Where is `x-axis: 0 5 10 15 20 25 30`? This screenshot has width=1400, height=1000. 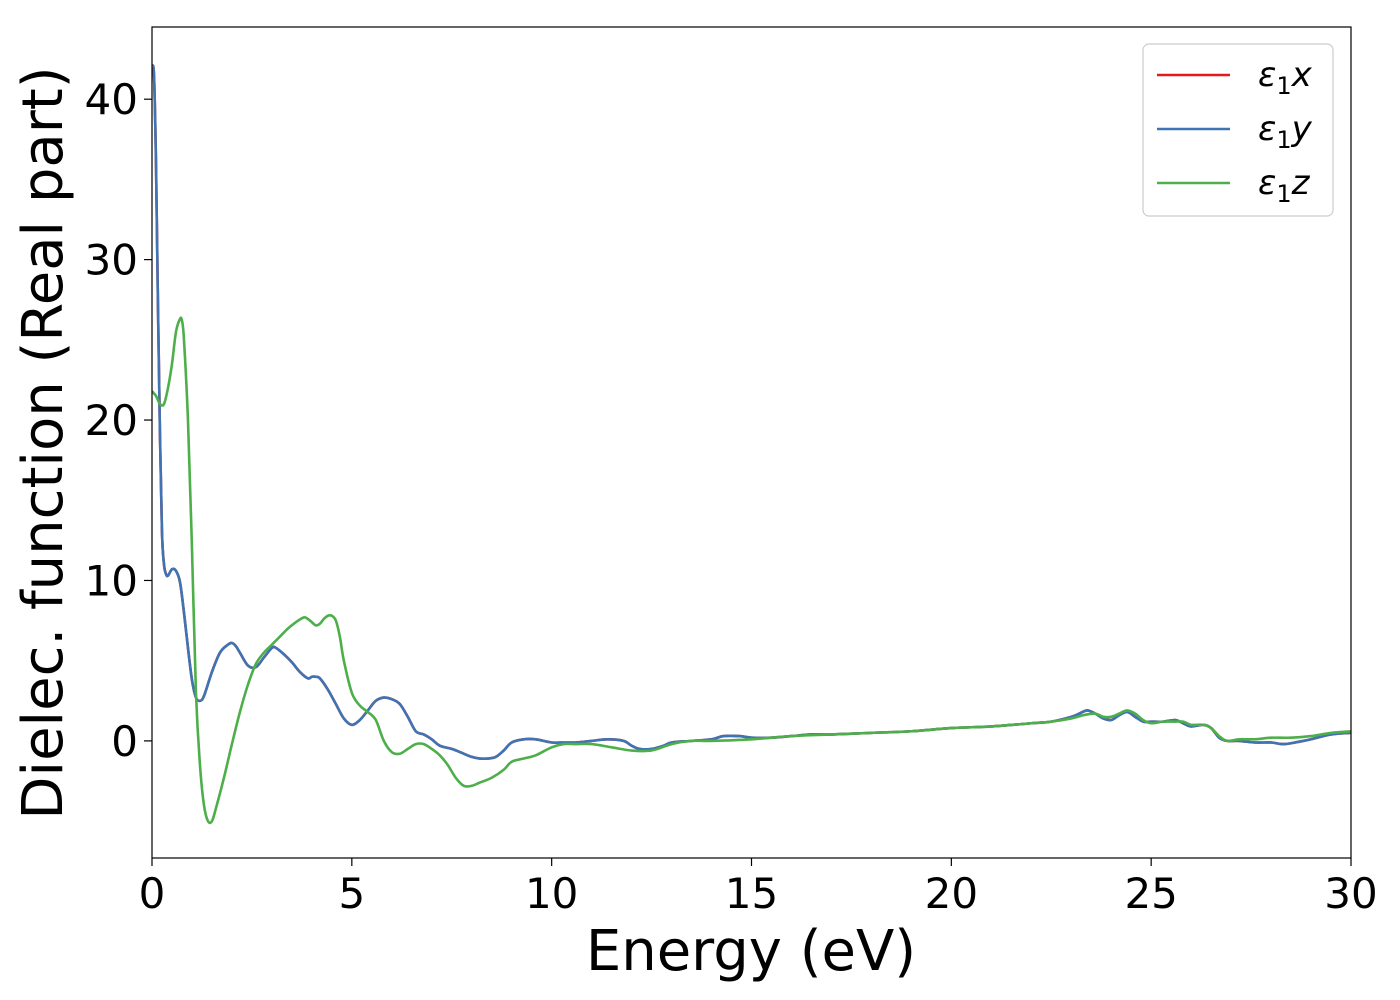
x-axis: 0 5 10 15 20 25 30 is located at coordinates (758, 888).